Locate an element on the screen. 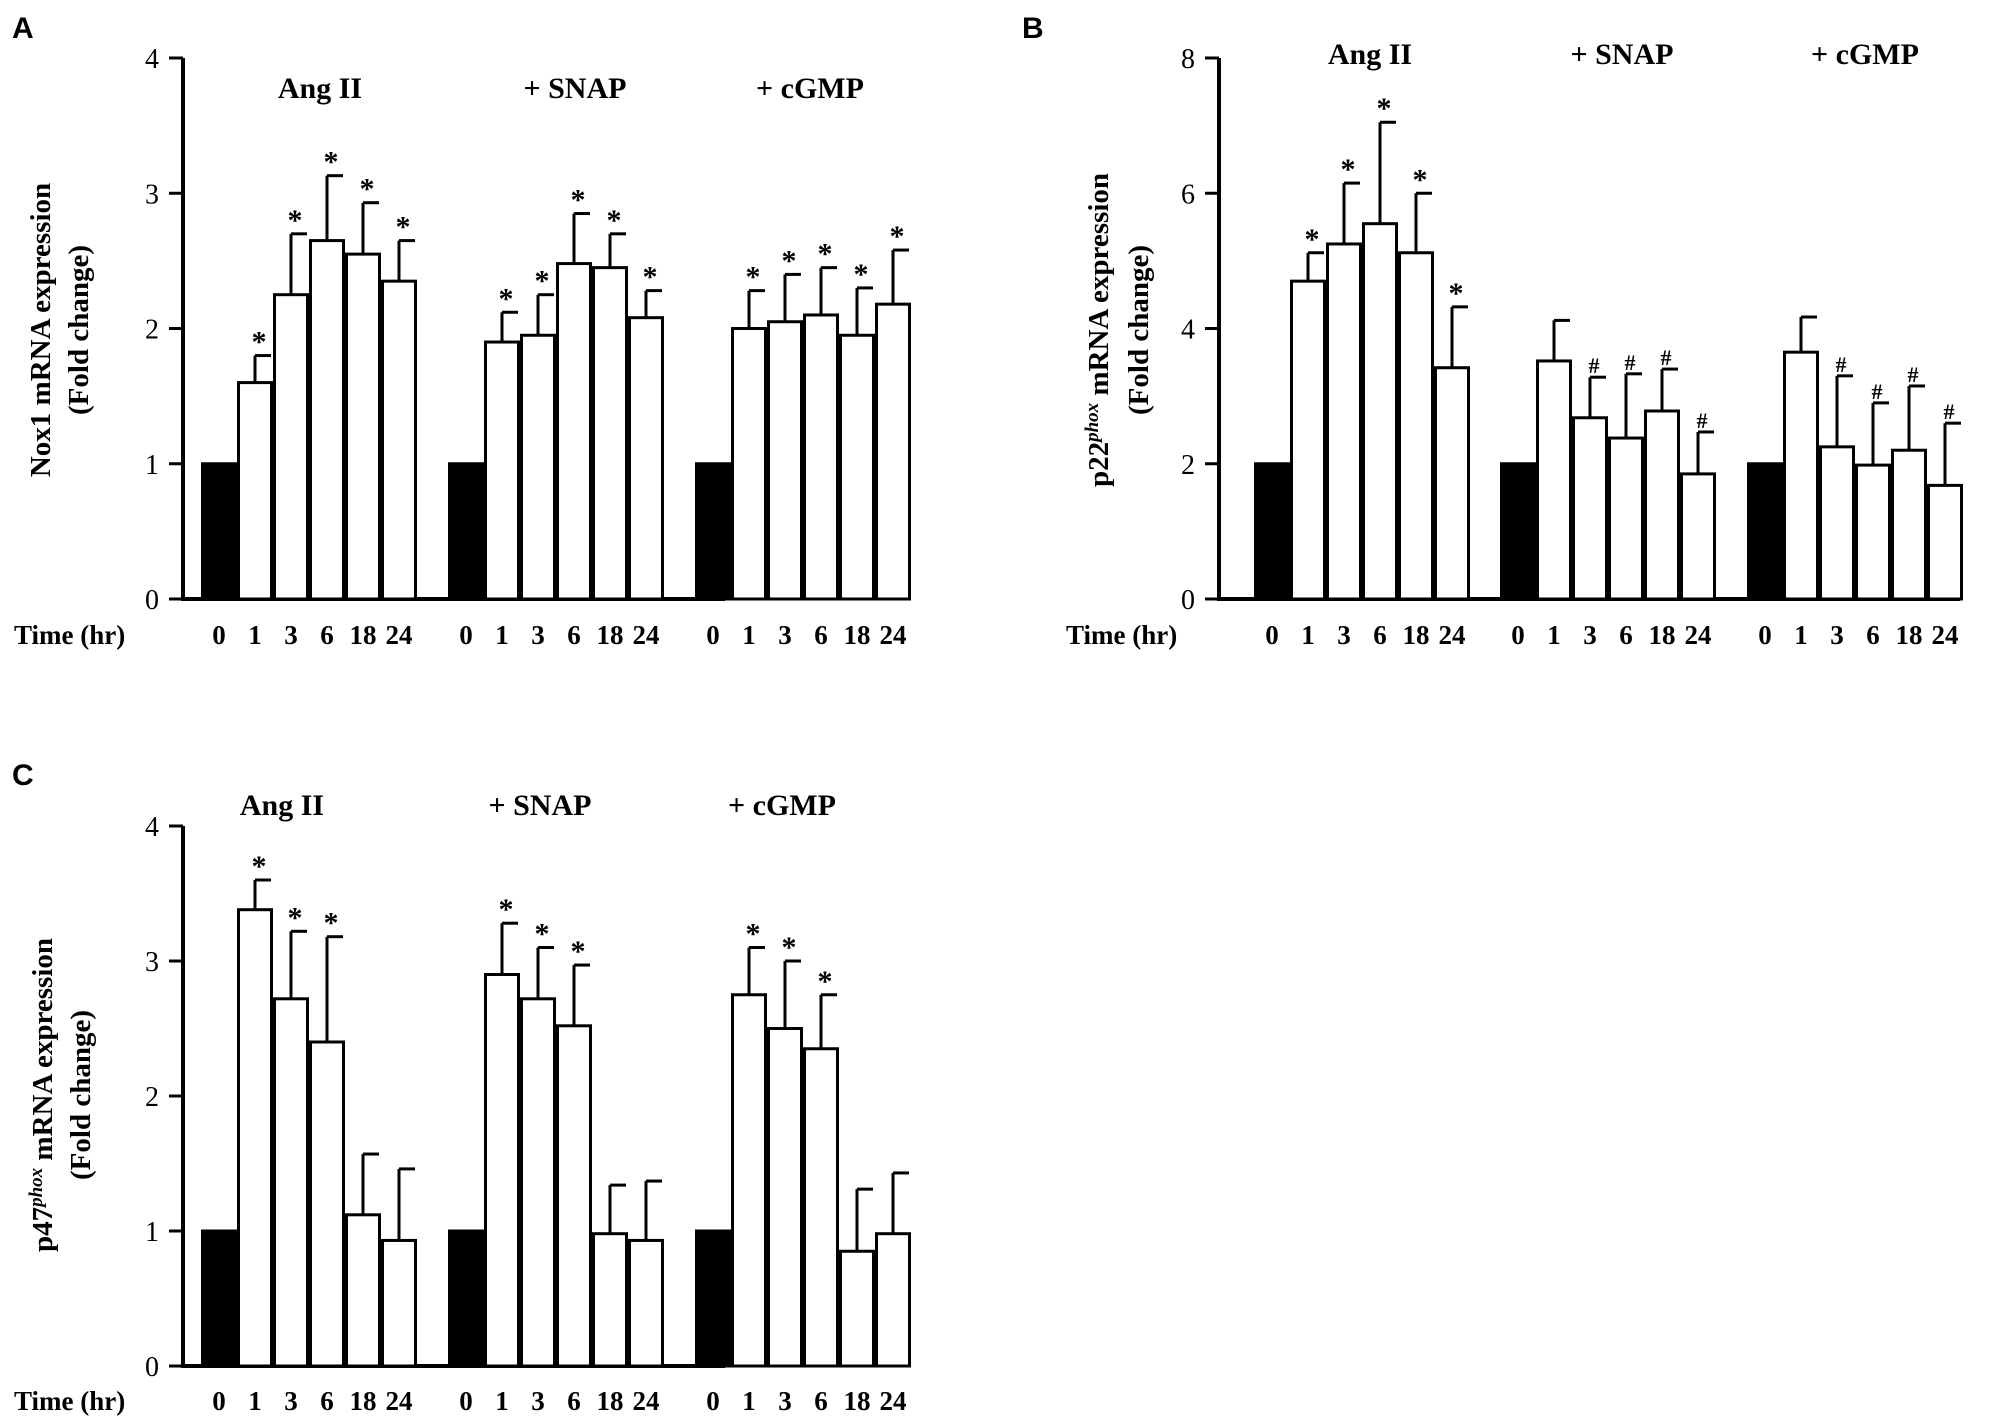  group-title: + cGMP is located at coordinates (810, 88).